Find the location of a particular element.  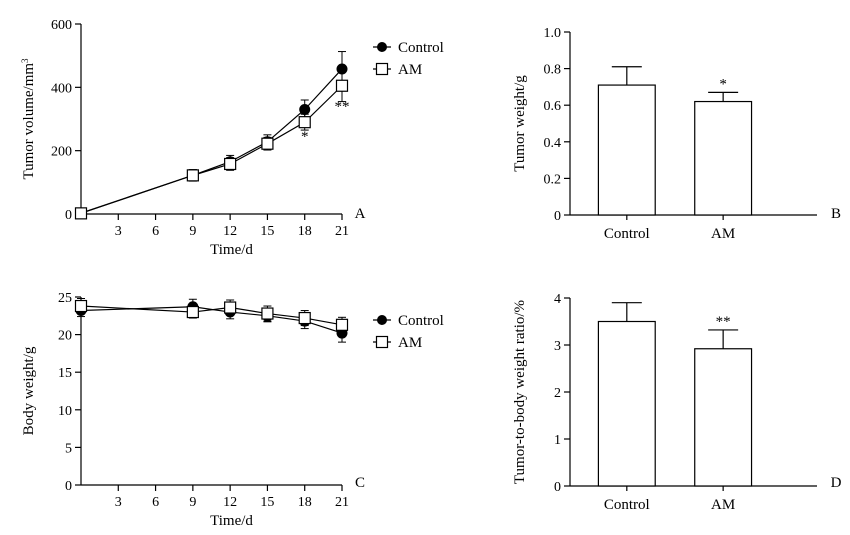

y-tick-label: 5 is located at coordinates (68, 448).